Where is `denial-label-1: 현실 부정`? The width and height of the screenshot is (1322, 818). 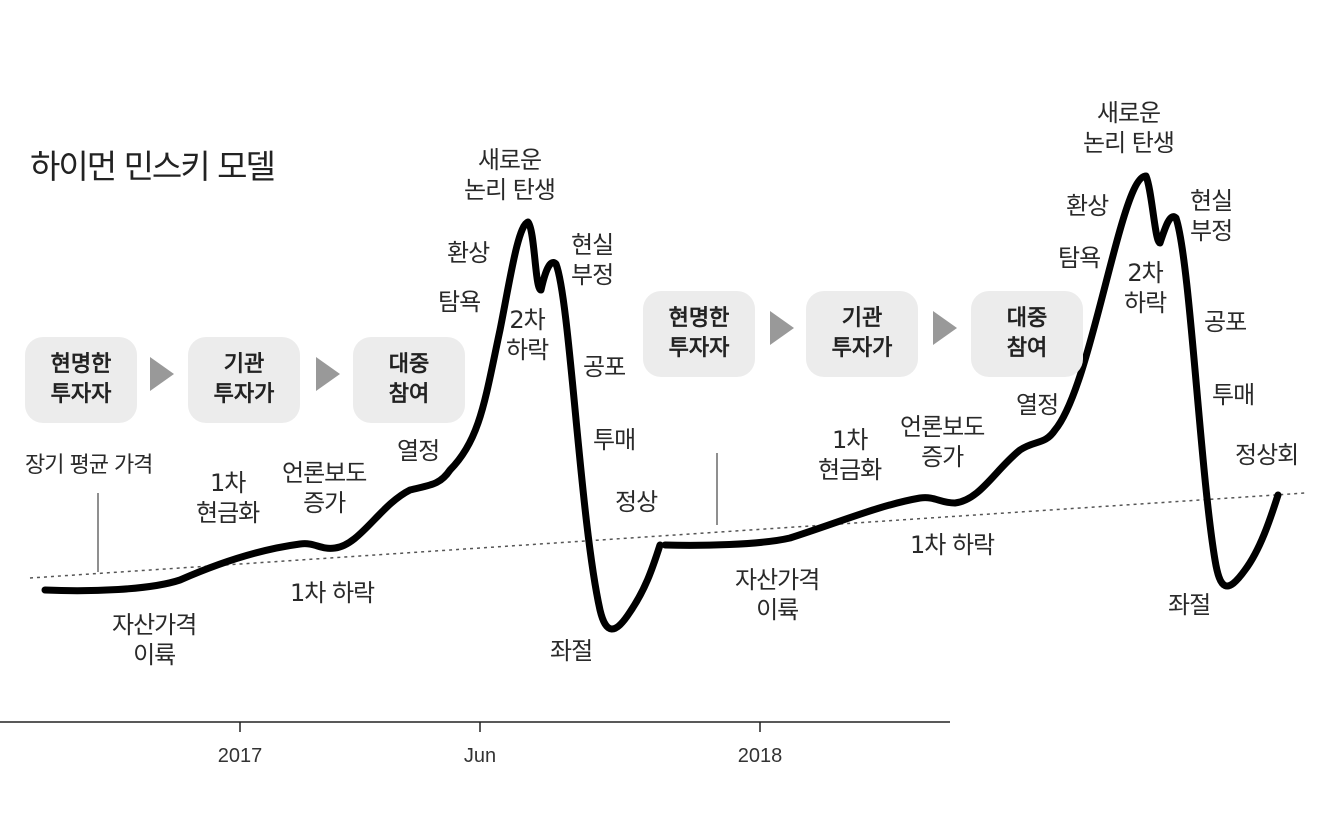
denial-label-1: 현실 부정 is located at coordinates (592, 260).